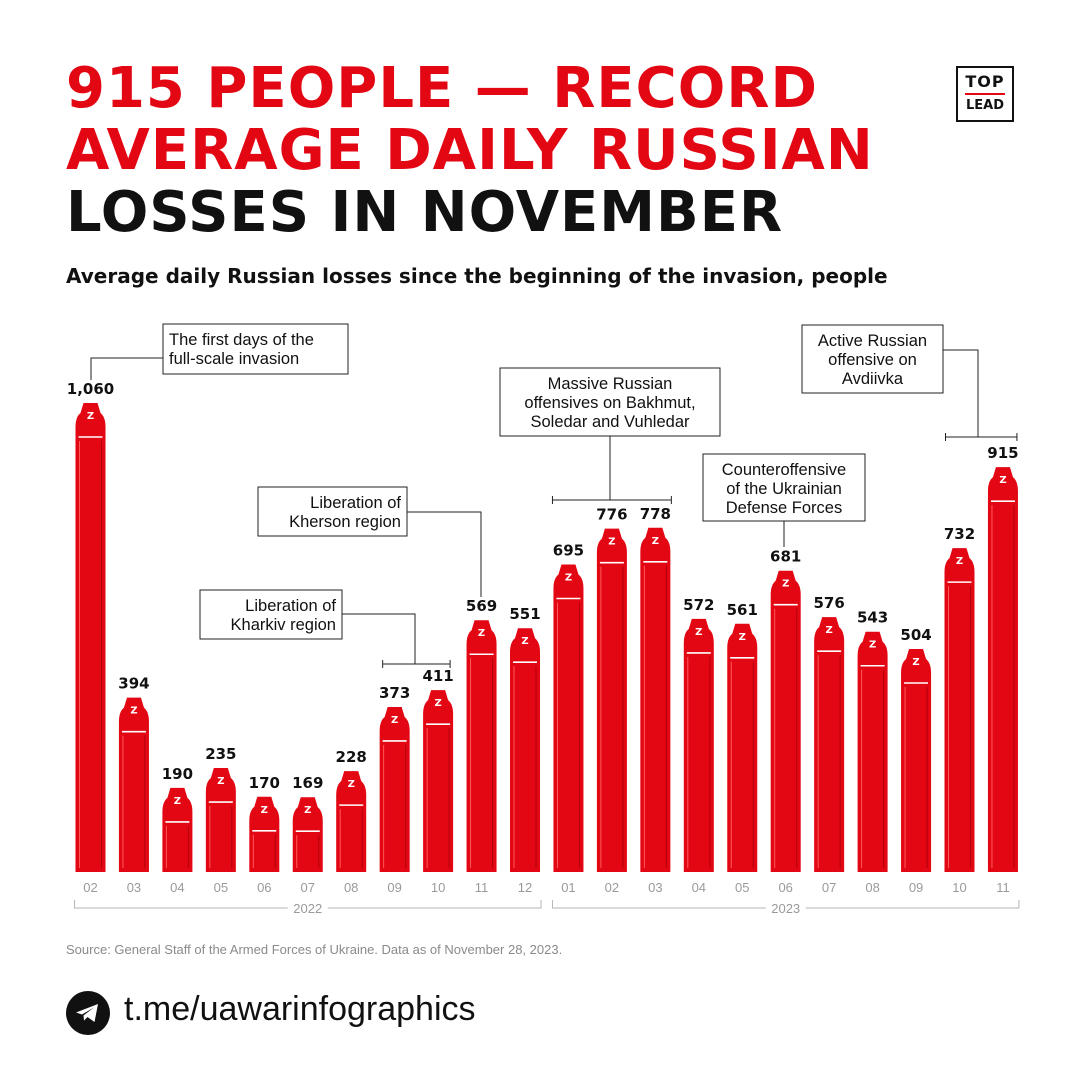 The width and height of the screenshot is (1080, 1080). Describe the element at coordinates (985, 105) in the screenshot. I see `logo-bottom-text: LEAD` at that location.